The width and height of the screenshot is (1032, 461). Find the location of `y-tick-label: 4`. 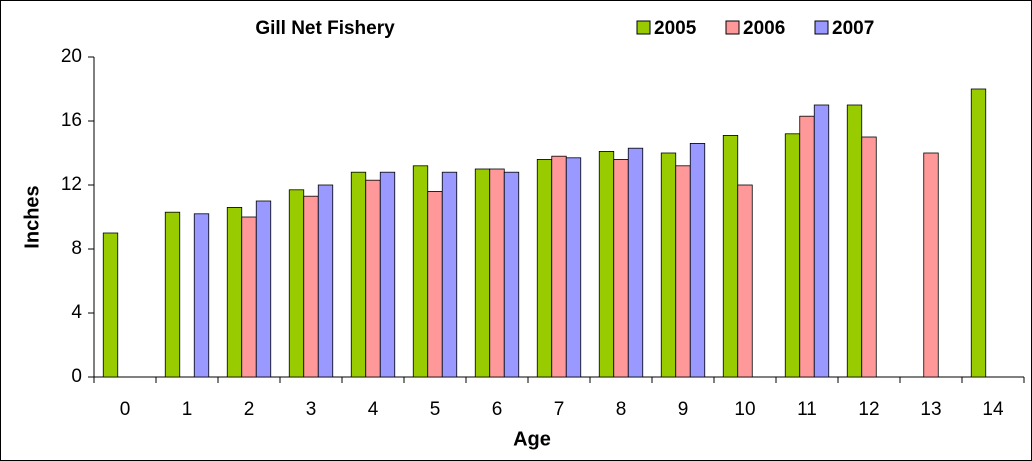

y-tick-label: 4 is located at coordinates (76, 312).